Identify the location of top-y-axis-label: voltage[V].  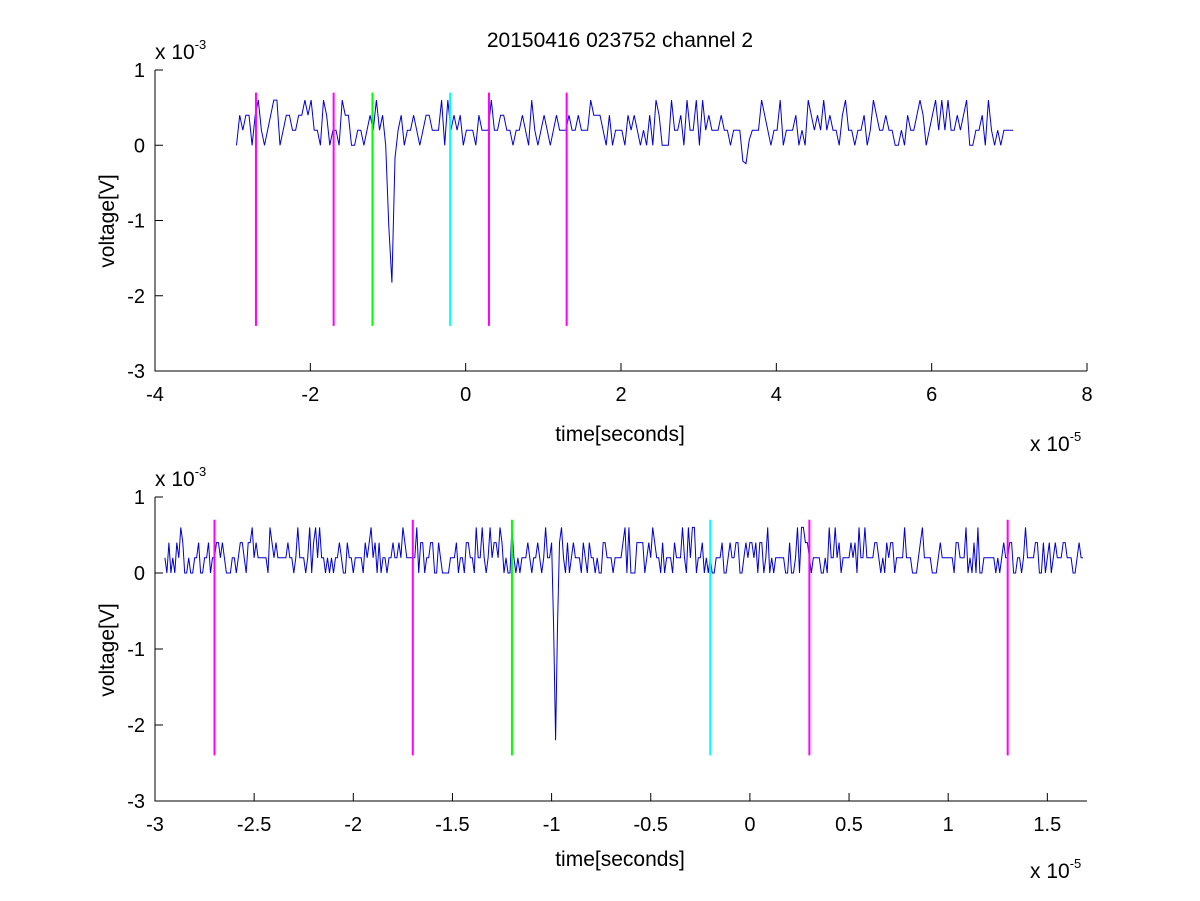
(107, 220).